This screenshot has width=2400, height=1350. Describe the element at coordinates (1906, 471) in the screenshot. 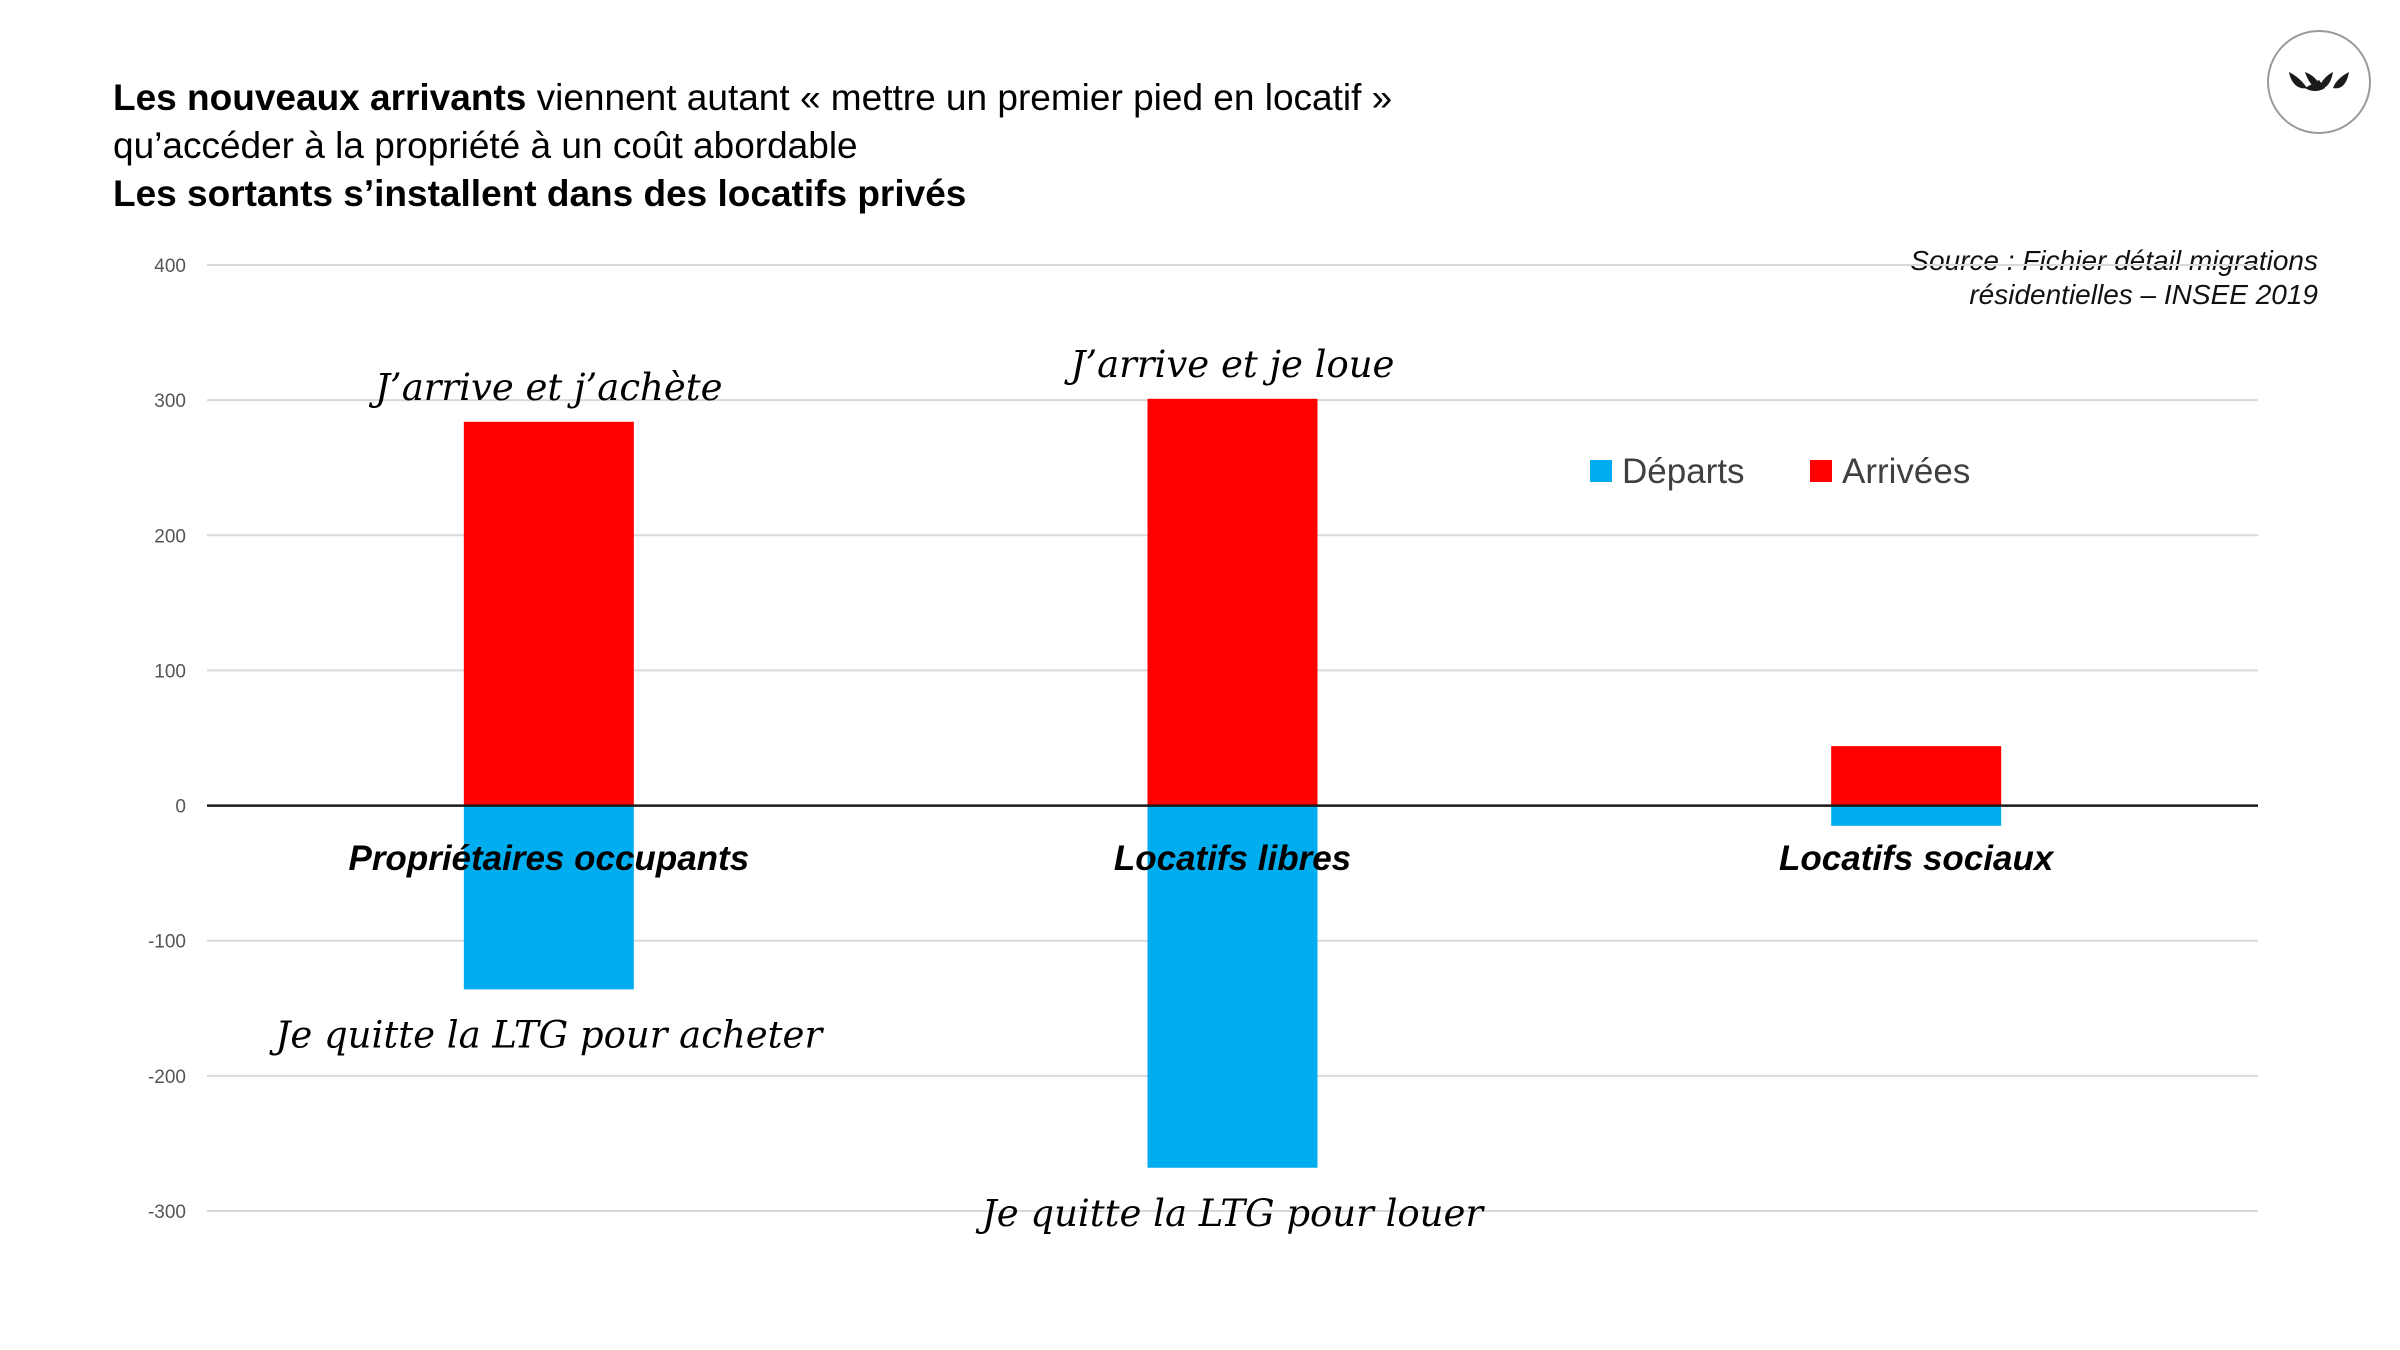

I see `legend-label: Arrivées` at that location.